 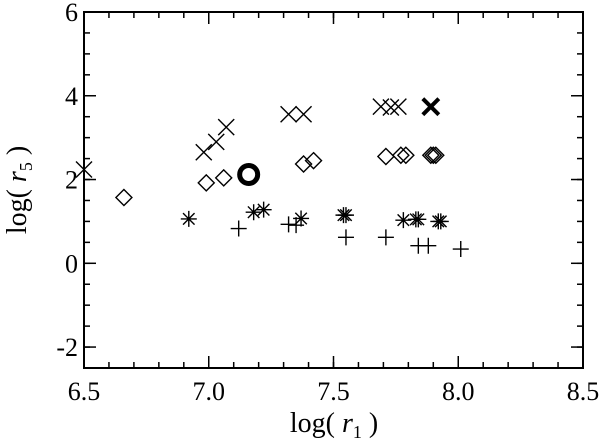 I want to click on x-tick-label: 7.0, so click(x=209, y=391).